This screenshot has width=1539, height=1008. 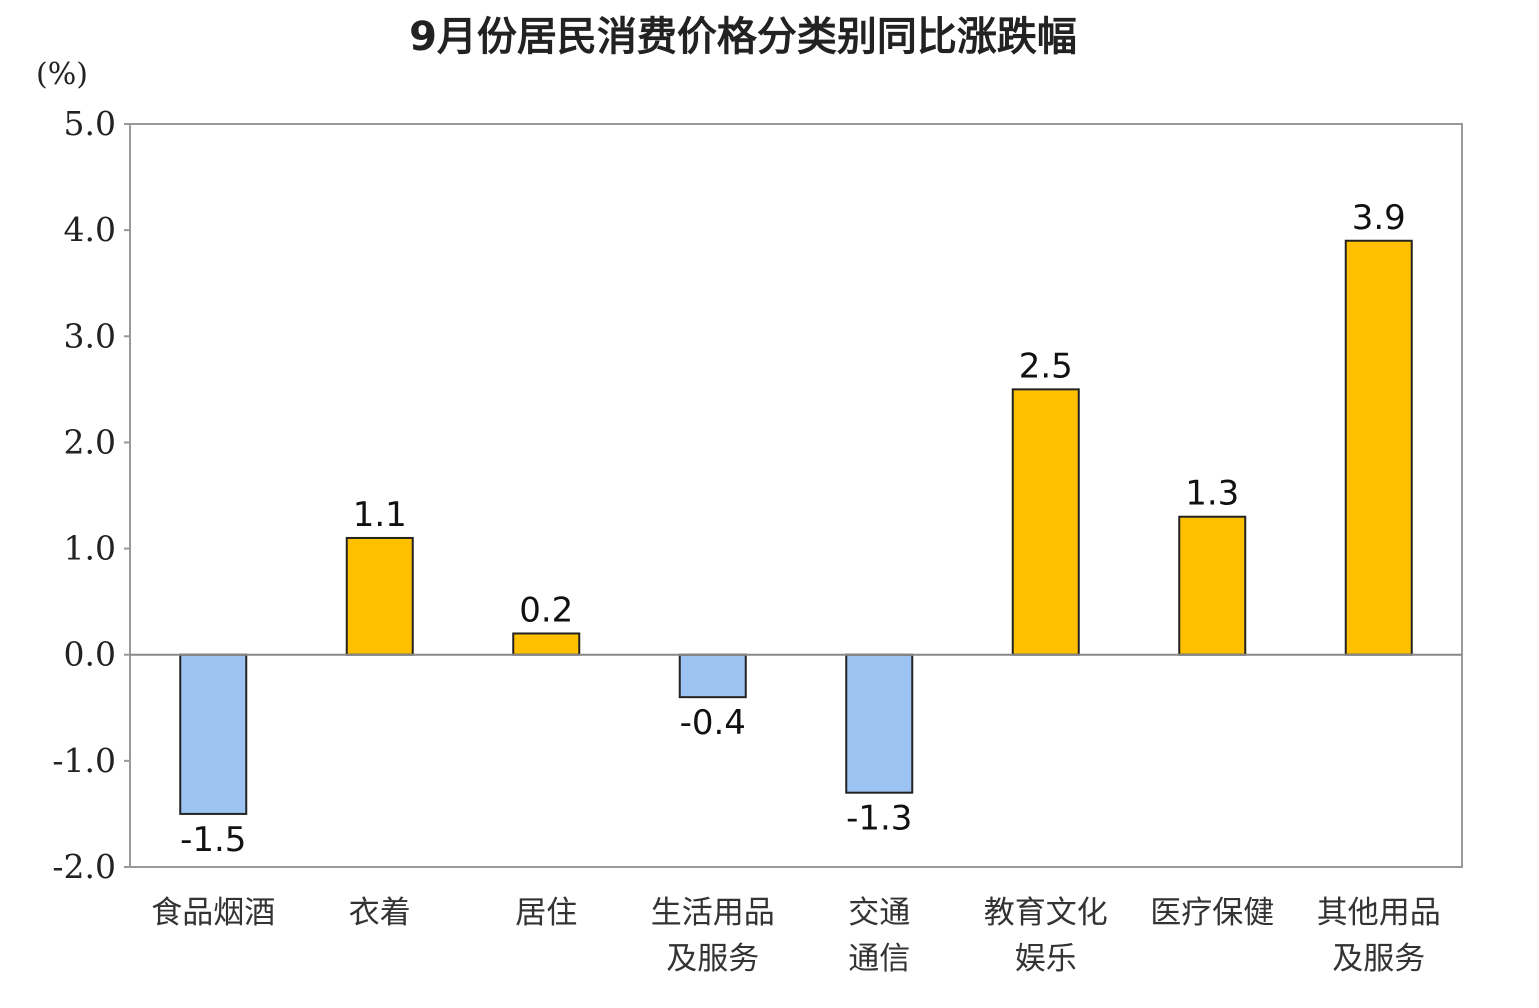 I want to click on chart-title: 9月份居民消费价格分类别同比涨跌幅, so click(x=743, y=37).